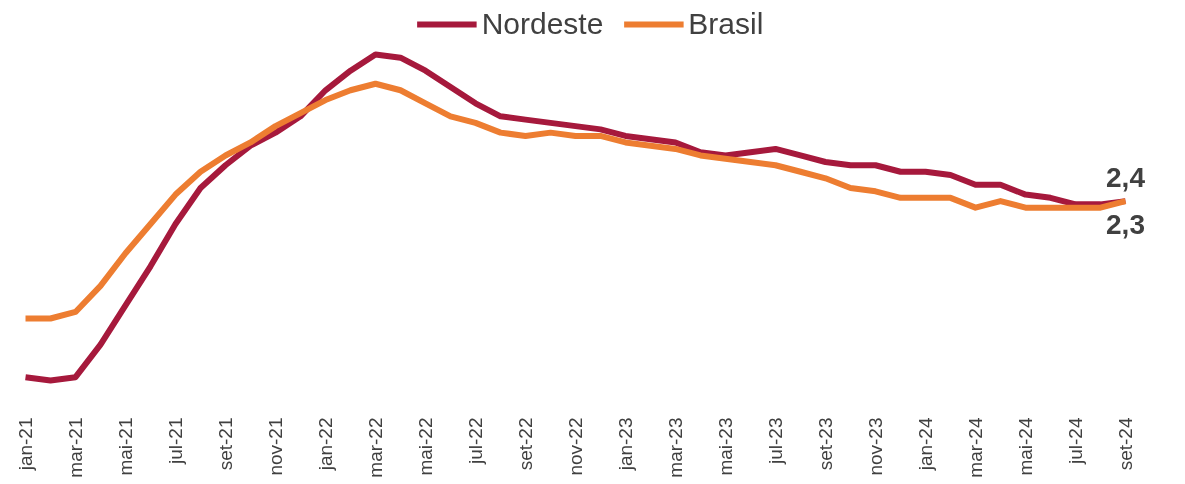  Describe the element at coordinates (275, 446) in the screenshot. I see `x-tick-label: nov-21` at that location.